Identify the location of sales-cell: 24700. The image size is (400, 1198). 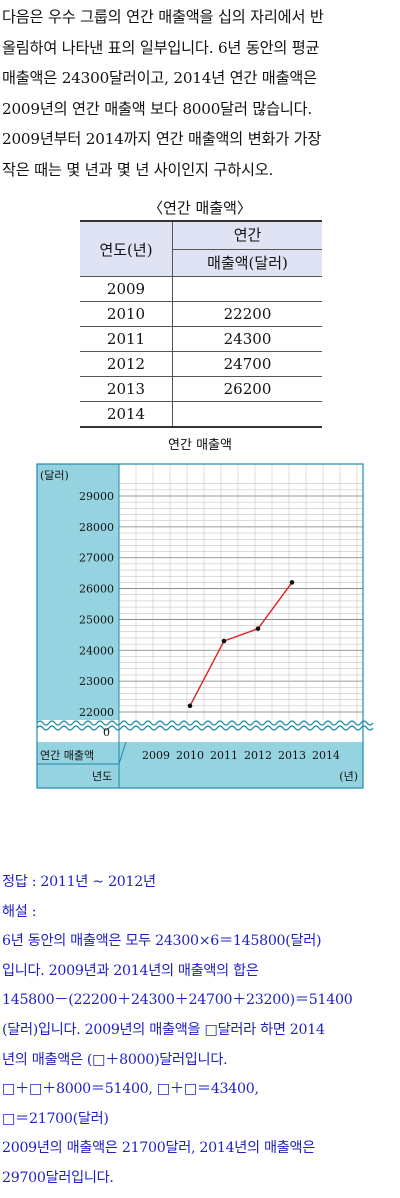
(247, 364).